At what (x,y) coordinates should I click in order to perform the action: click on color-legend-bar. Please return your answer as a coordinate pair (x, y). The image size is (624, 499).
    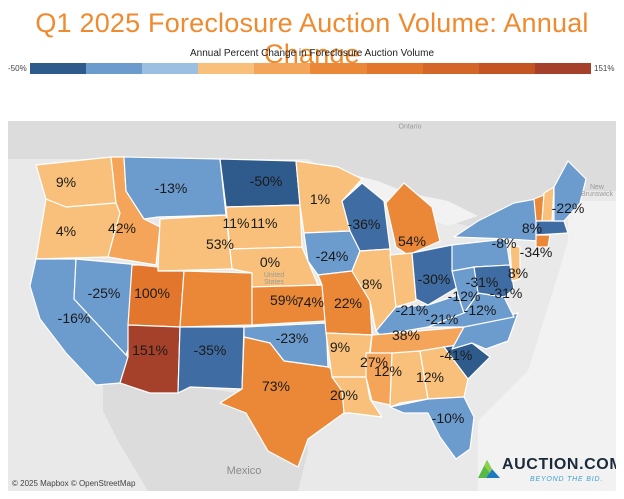
    Looking at the image, I should click on (310, 68).